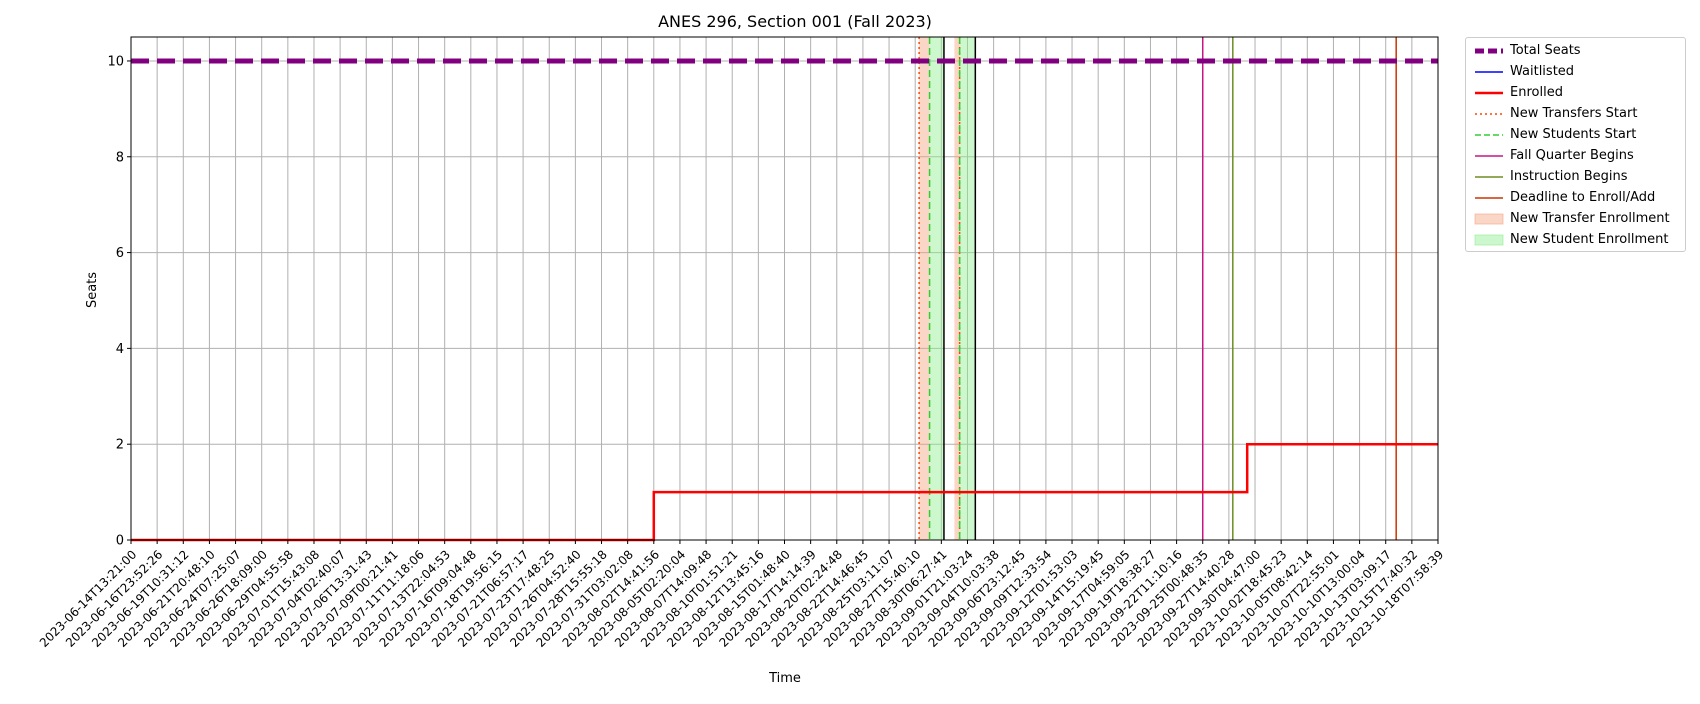  I want to click on legend-item: Instruction Begins, so click(1576, 177).